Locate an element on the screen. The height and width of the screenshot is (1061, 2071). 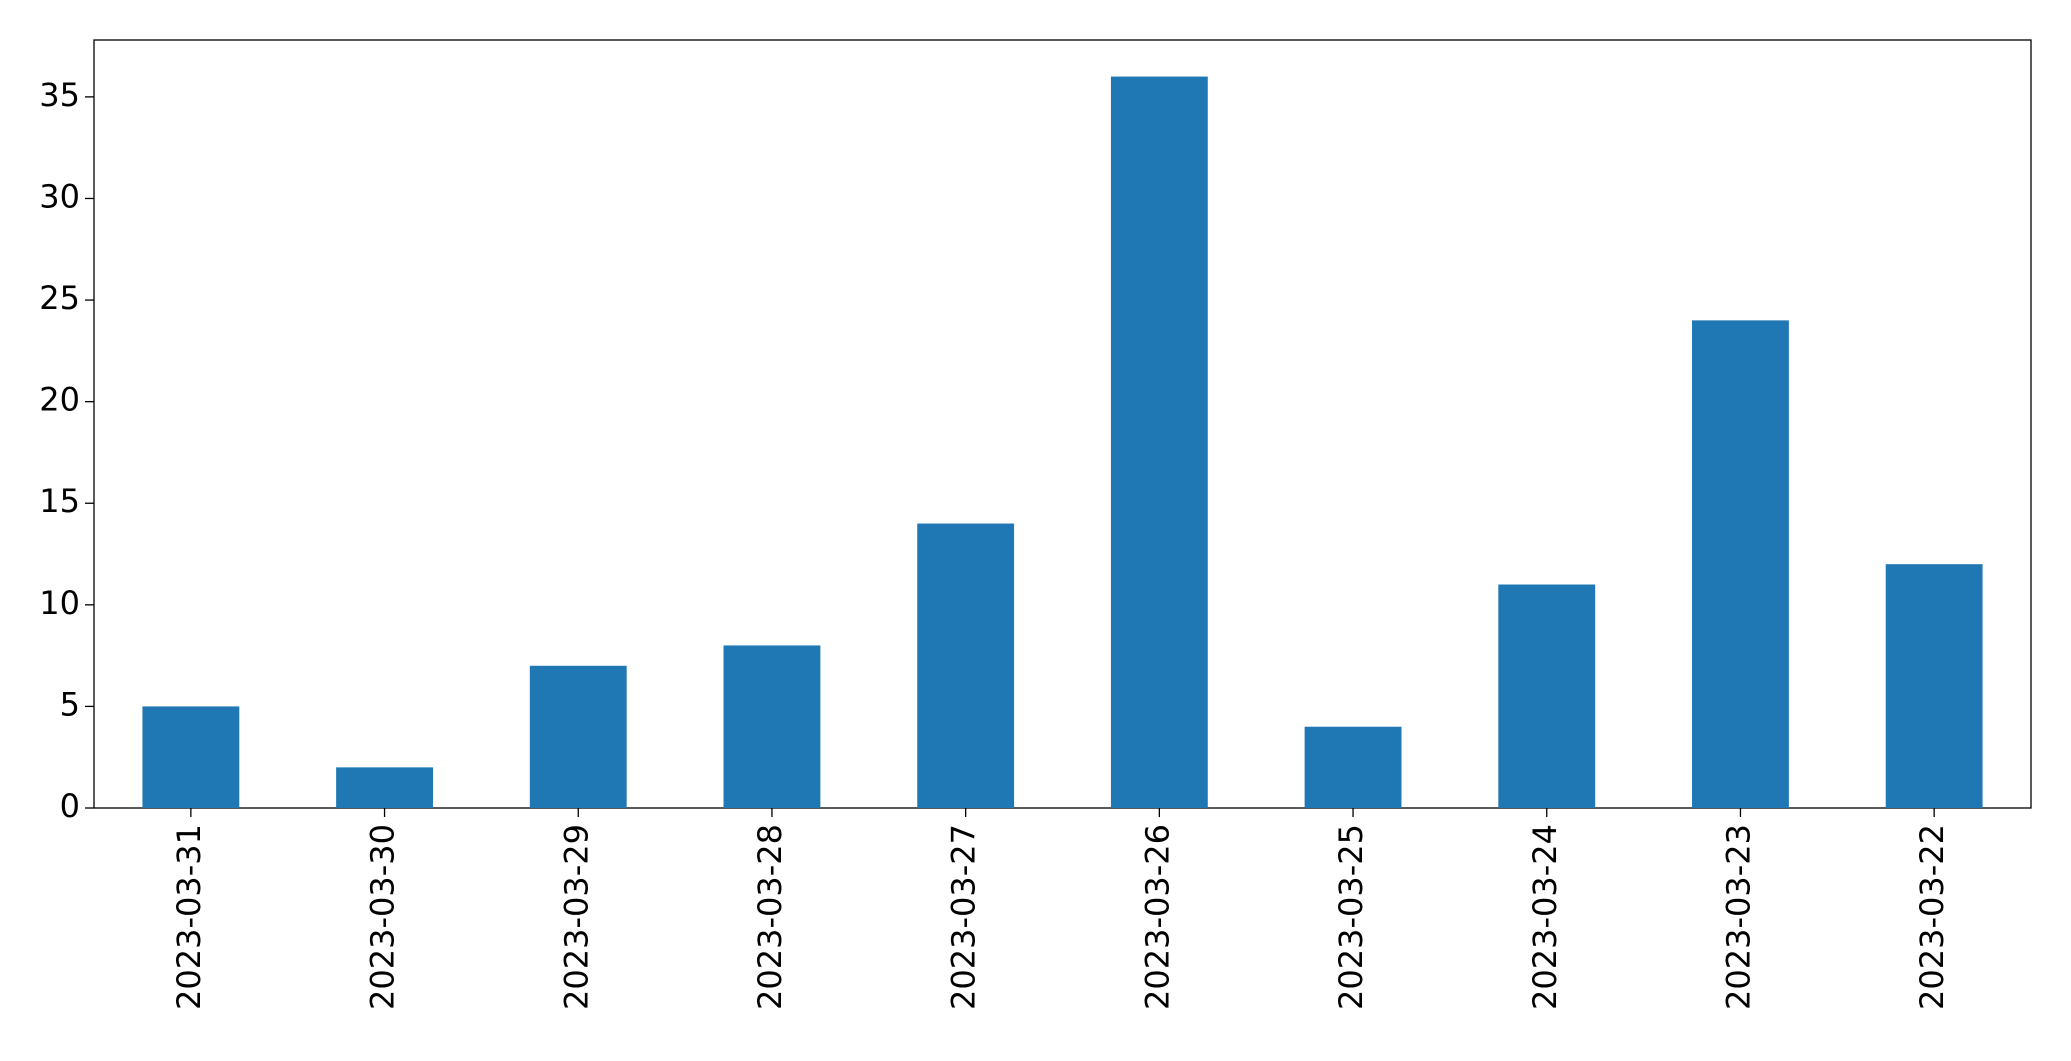
y-tick-label: 5 is located at coordinates (70, 704).